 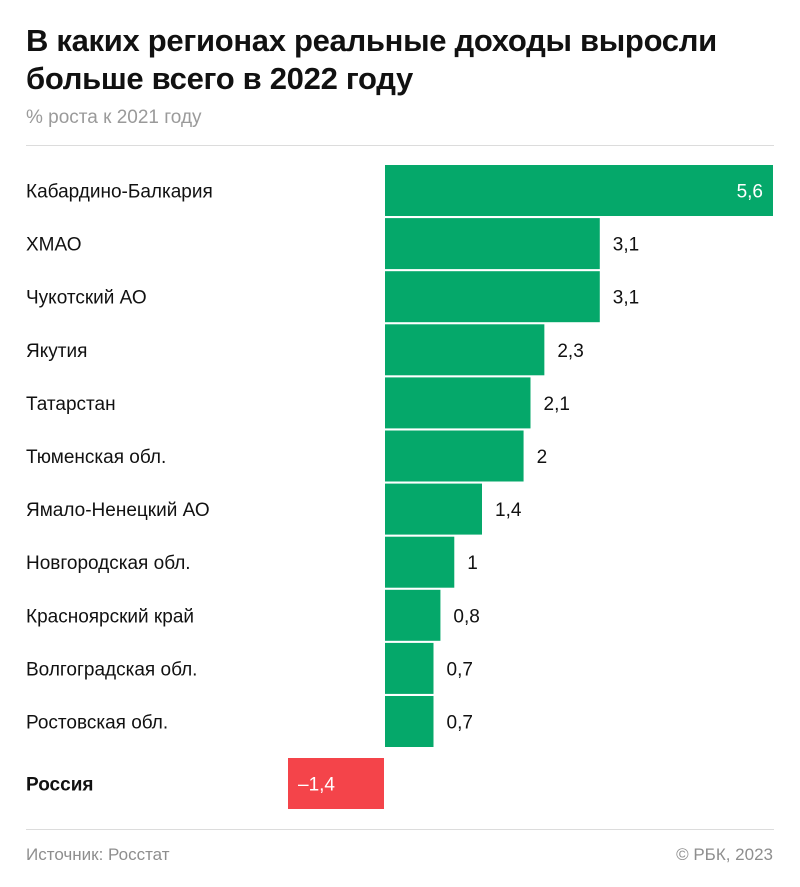 What do you see at coordinates (114, 117) in the screenshot?
I see `chart-subtitle: % роста к 2021 году` at bounding box center [114, 117].